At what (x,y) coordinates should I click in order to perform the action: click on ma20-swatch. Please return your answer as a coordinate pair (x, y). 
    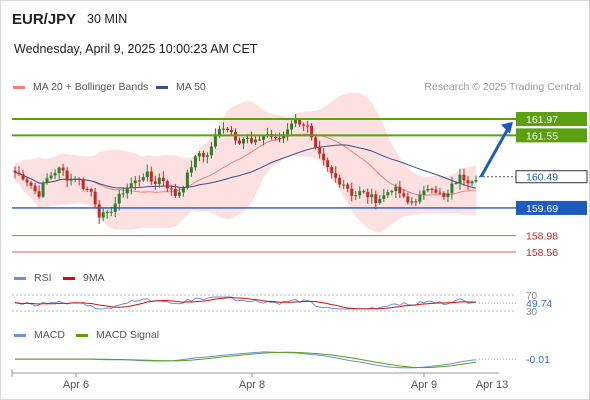
    Looking at the image, I should click on (19, 87).